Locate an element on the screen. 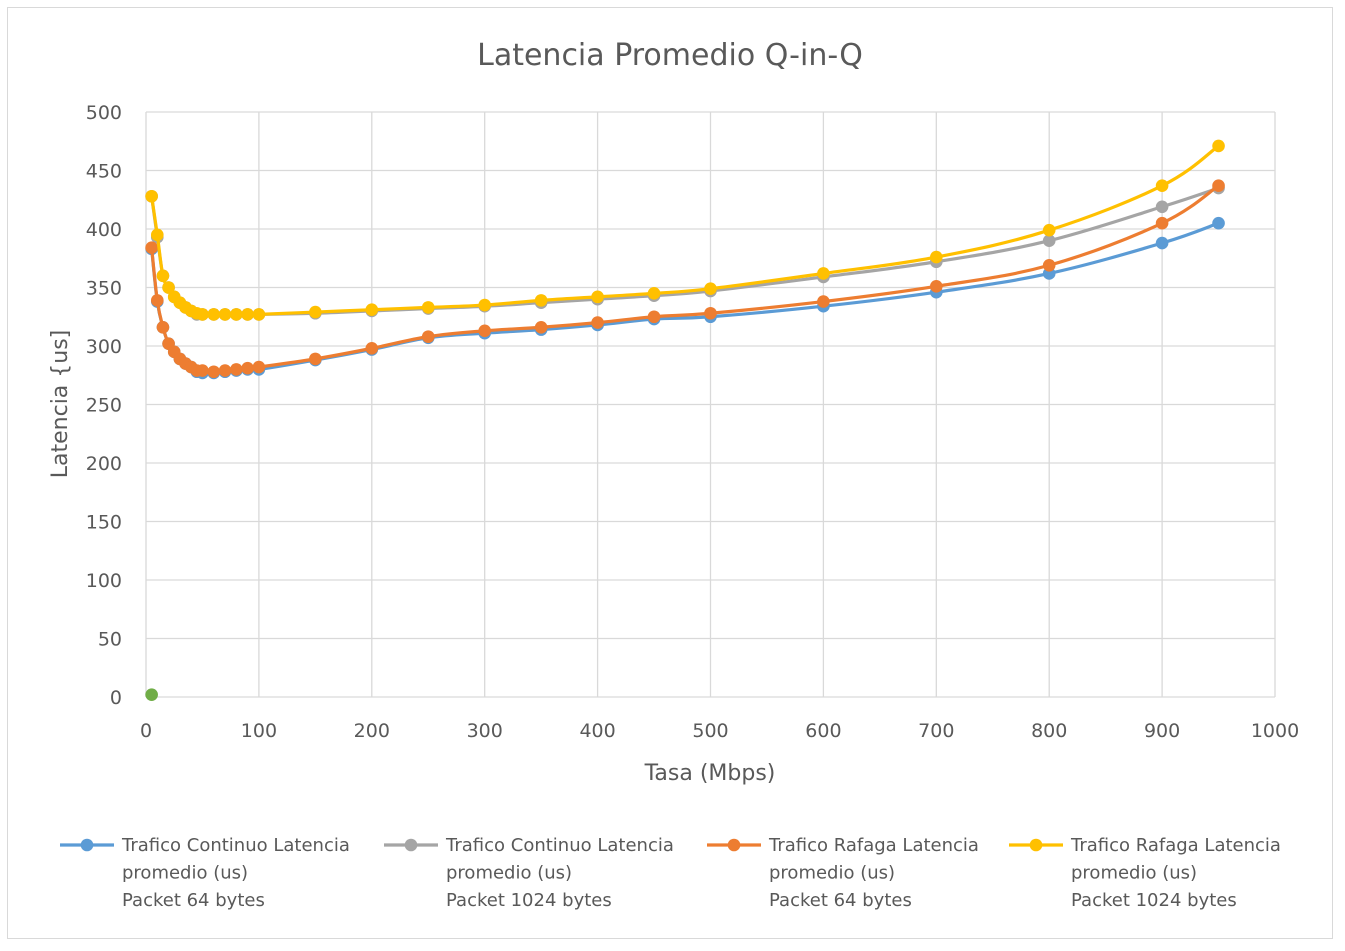 The height and width of the screenshot is (951, 1345). series-0-line is located at coordinates (685, 298).